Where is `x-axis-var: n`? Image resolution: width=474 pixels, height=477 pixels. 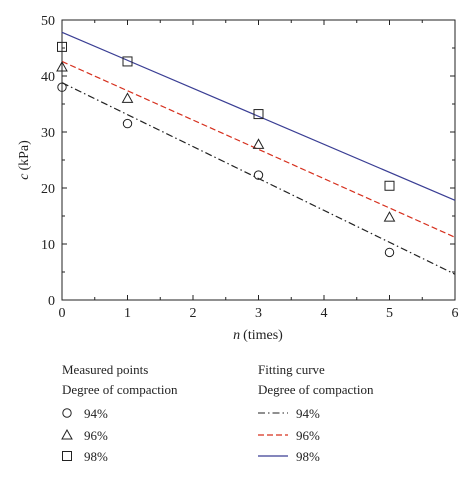 x-axis-var: n is located at coordinates (236, 335).